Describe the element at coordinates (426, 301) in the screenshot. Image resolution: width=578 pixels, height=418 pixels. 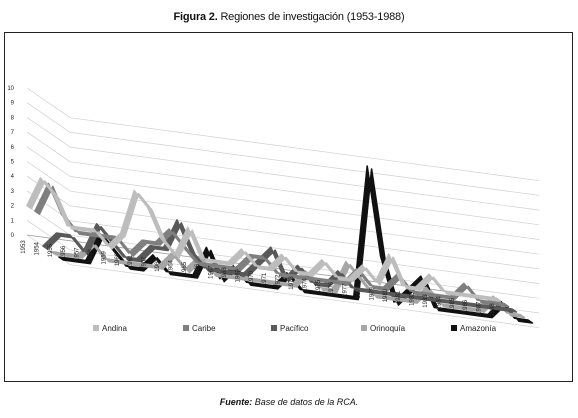
I see `x-tick-label: 1983` at that location.